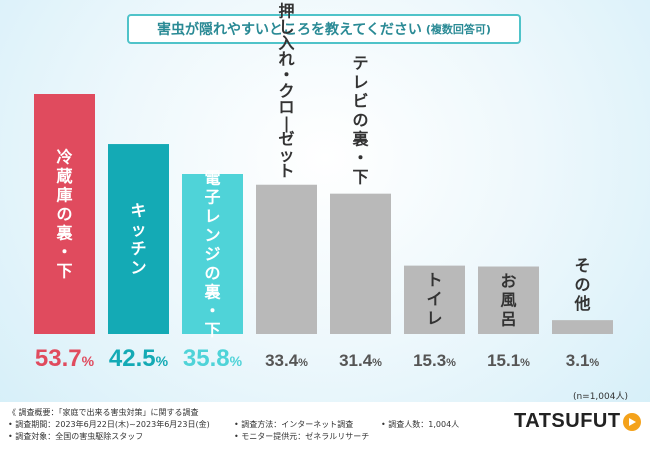 The height and width of the screenshot is (450, 650). Describe the element at coordinates (458, 29) in the screenshot. I see `chart-subtitle: (複数回答可)` at that location.